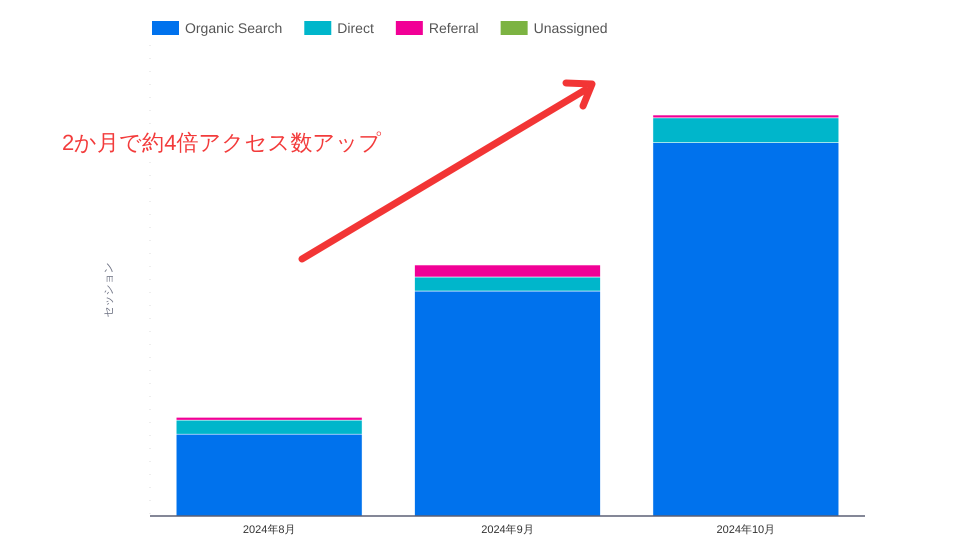 The height and width of the screenshot is (540, 960). I want to click on y-axis-title: セッション, so click(109, 290).